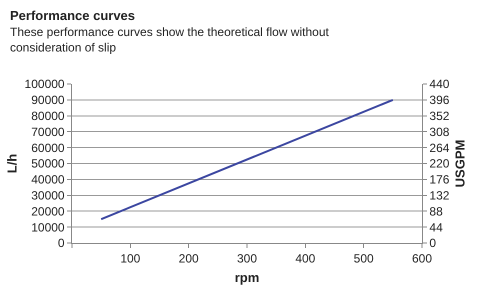  What do you see at coordinates (48, 211) in the screenshot?
I see `y-tick-label: 20000` at bounding box center [48, 211].